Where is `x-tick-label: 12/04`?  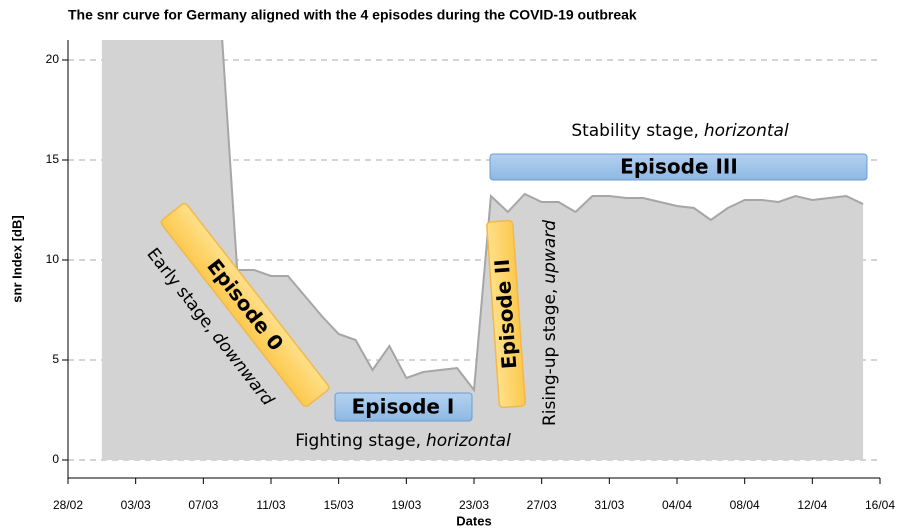
x-tick-label: 12/04 is located at coordinates (812, 505).